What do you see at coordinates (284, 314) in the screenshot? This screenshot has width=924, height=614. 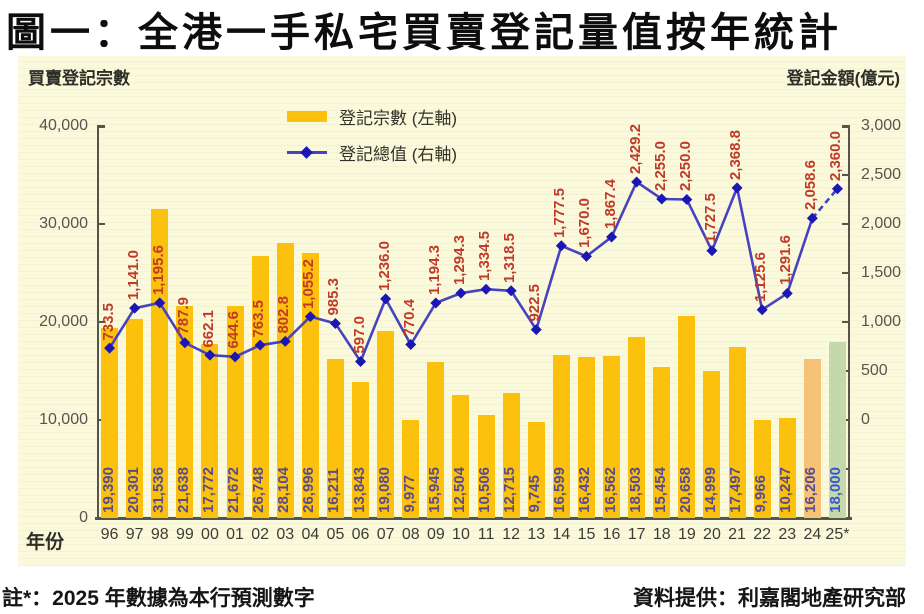 I see `line-value-label: 802.8` at bounding box center [284, 314].